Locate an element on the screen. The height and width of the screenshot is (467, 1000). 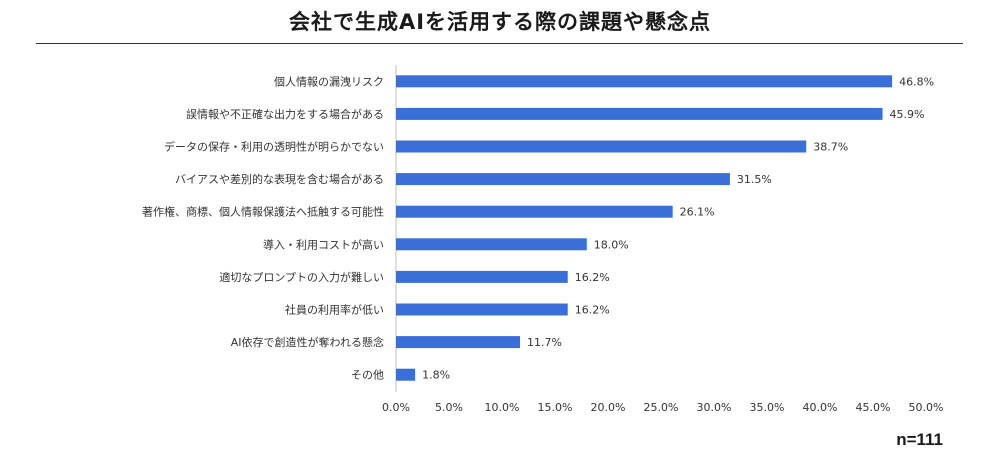
data-label: 11.7% is located at coordinates (544, 342).